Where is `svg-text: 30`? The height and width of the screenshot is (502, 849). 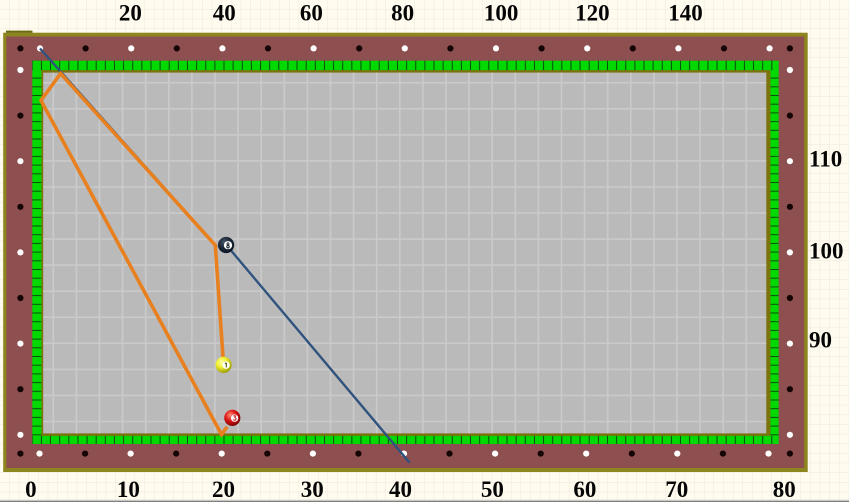
svg-text: 30 is located at coordinates (312, 489).